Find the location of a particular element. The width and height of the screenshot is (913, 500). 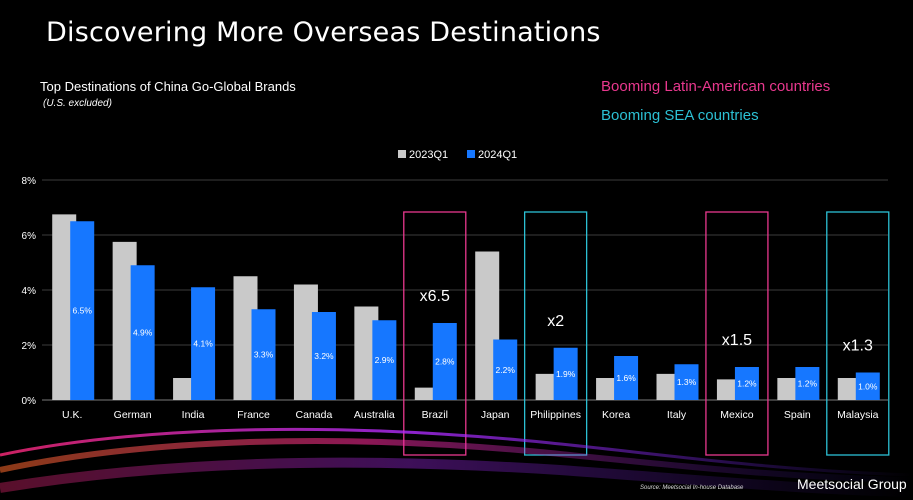

x-tick-label: Philippines is located at coordinates (555, 415).